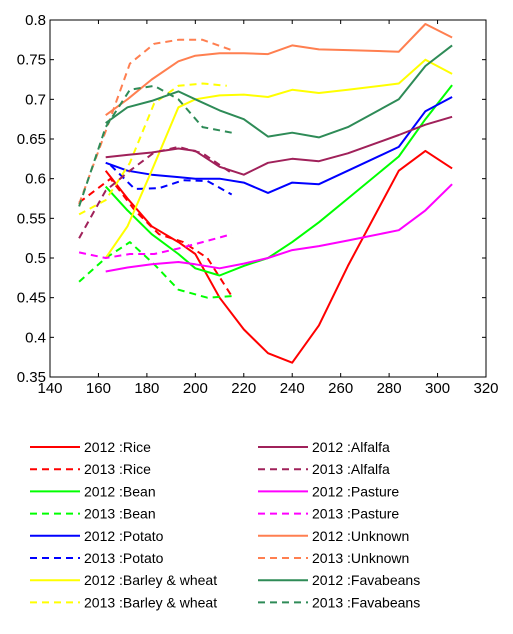 This screenshot has width=513, height=634. I want to click on legend-label-11: 2013 :Pasture, so click(355, 514).